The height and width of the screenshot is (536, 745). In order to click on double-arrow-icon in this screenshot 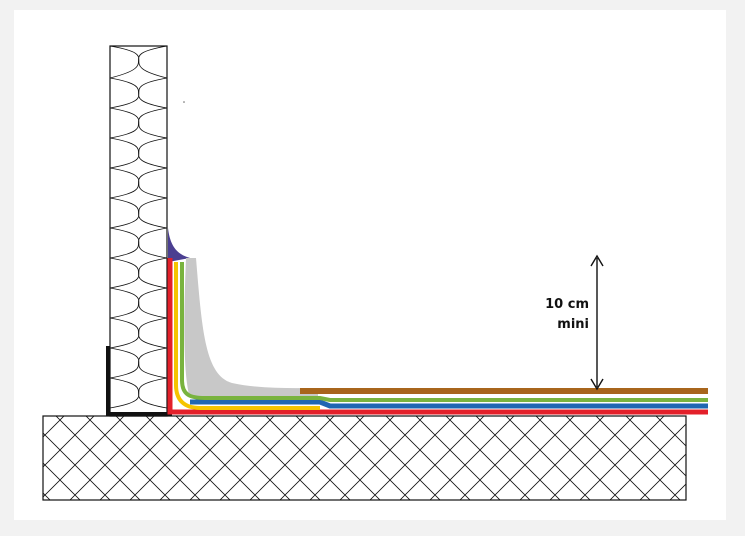, I will do `click(597, 322)`.